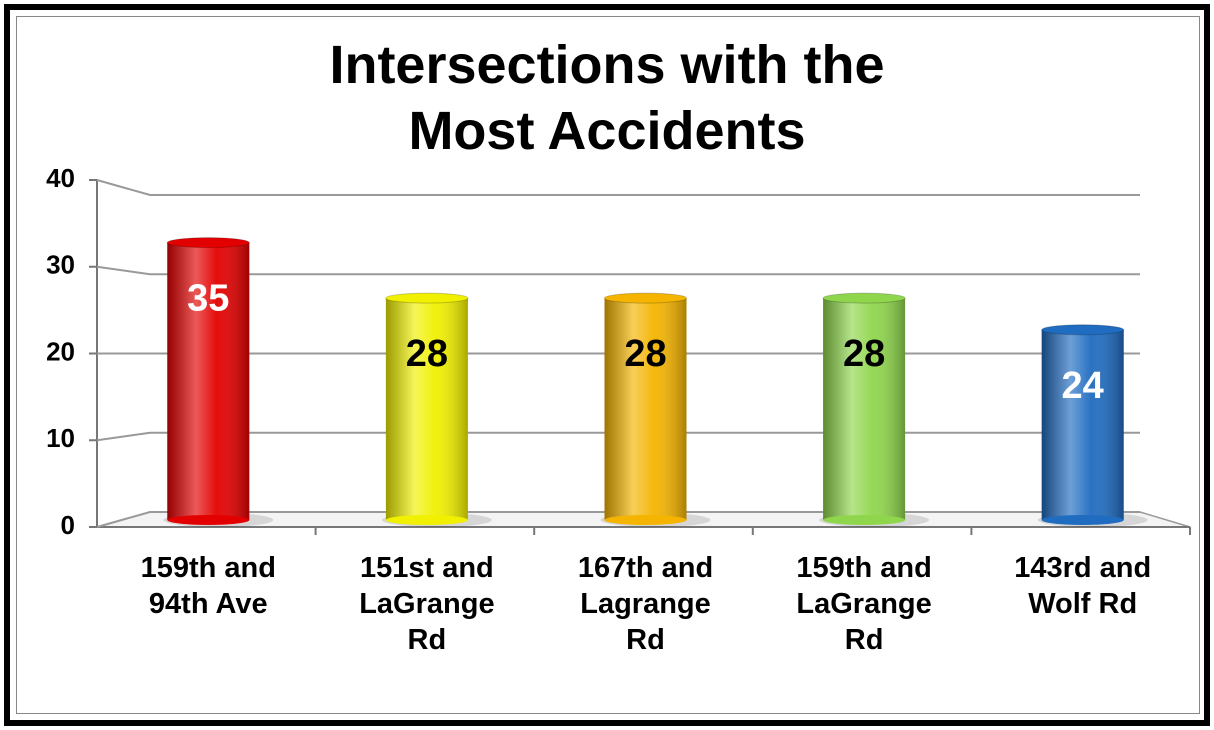  Describe the element at coordinates (60, 178) in the screenshot. I see `y-tick-label: 40` at that location.